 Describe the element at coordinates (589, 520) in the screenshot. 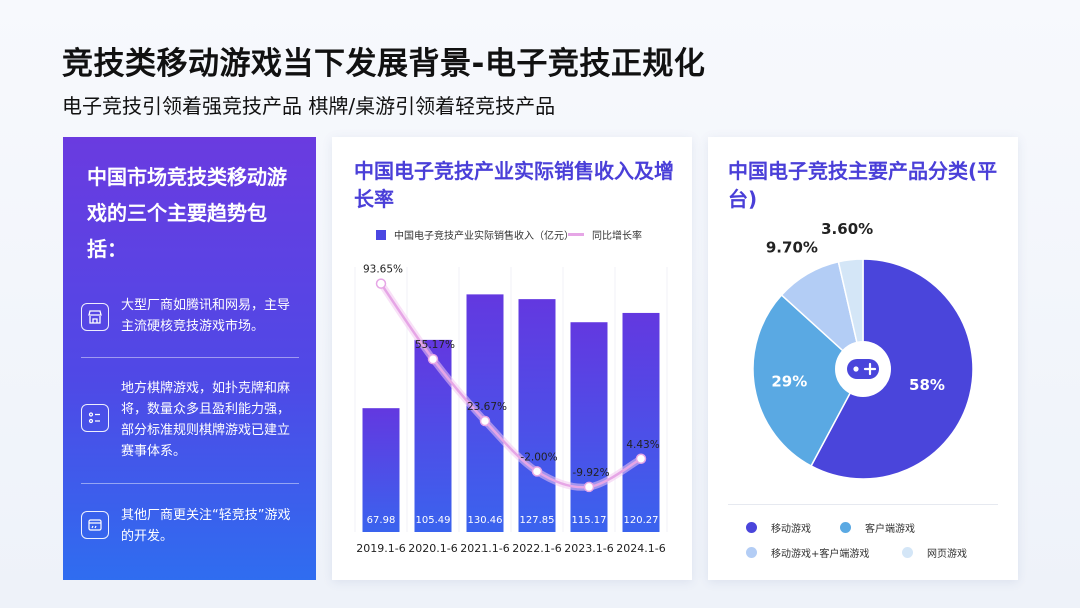

I see `bar-value-label: 115.17` at that location.